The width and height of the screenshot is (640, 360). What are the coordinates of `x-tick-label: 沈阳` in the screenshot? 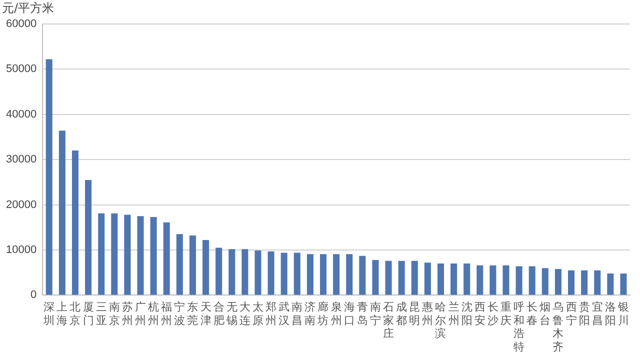 It's located at (466, 313).